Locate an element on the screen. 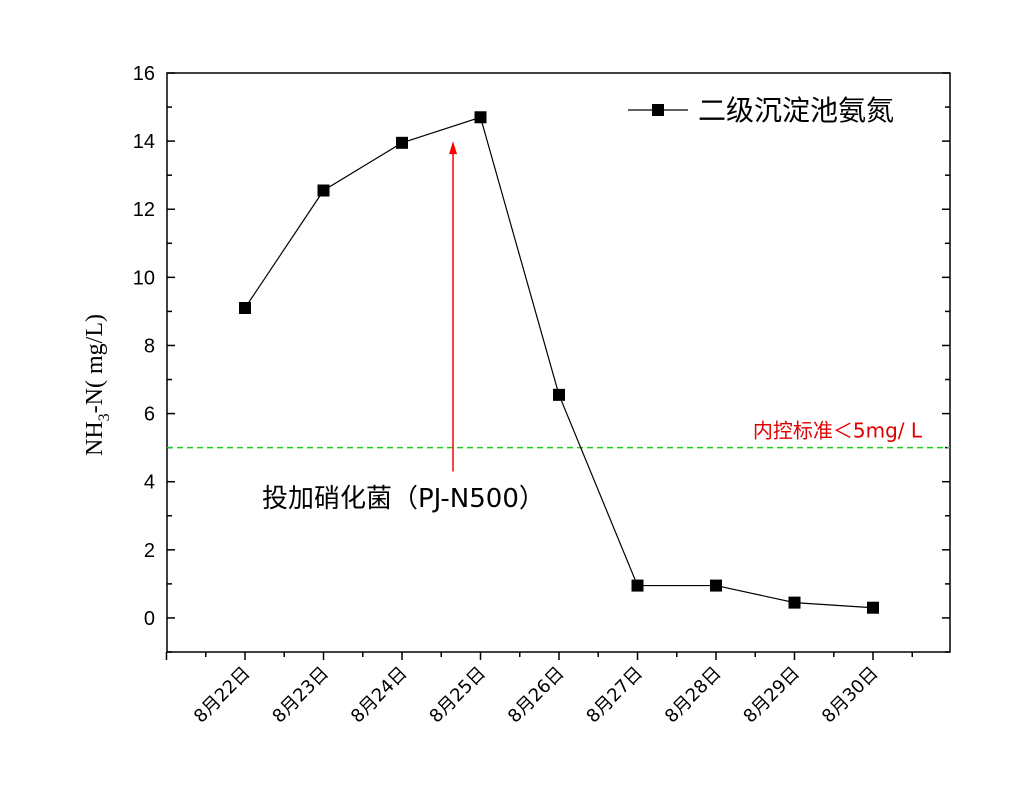 This screenshot has height=804, width=1032. x-tick-label: 8月25日 is located at coordinates (457, 695).